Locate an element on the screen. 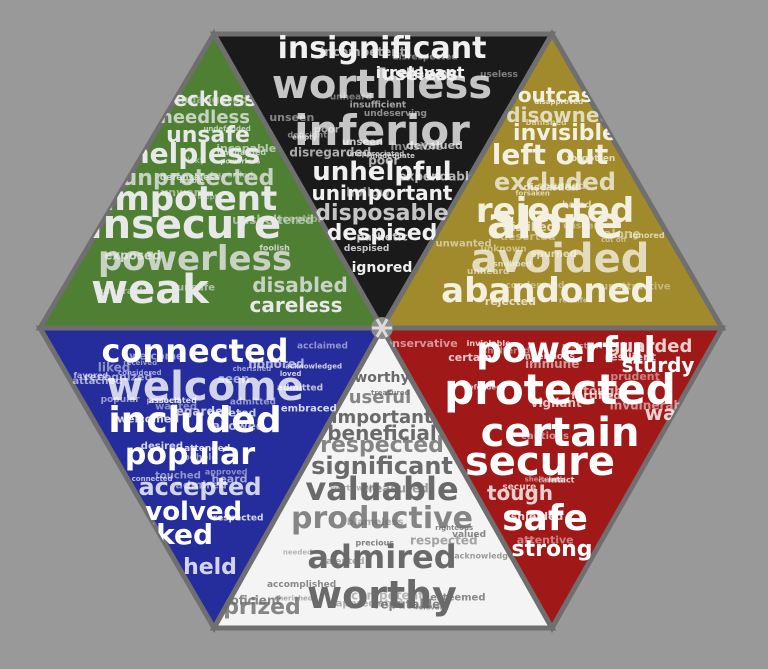  word-small-top-right: unwanted is located at coordinates (464, 243).